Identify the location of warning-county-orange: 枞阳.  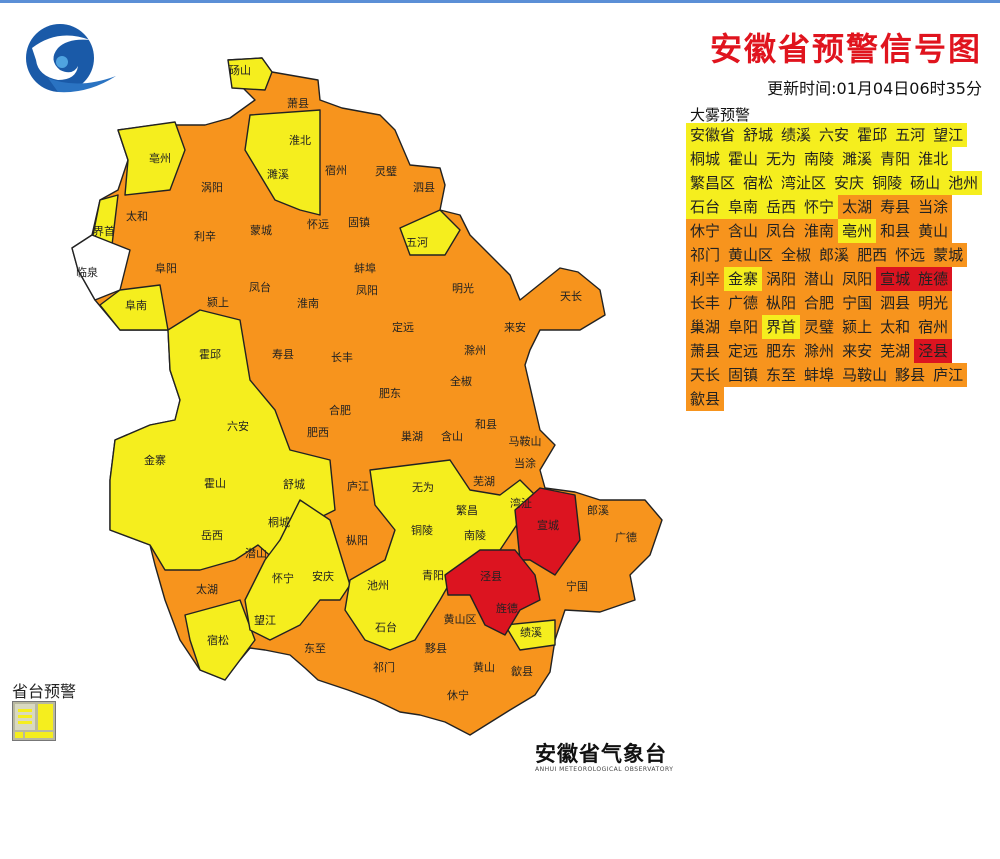
(781, 303).